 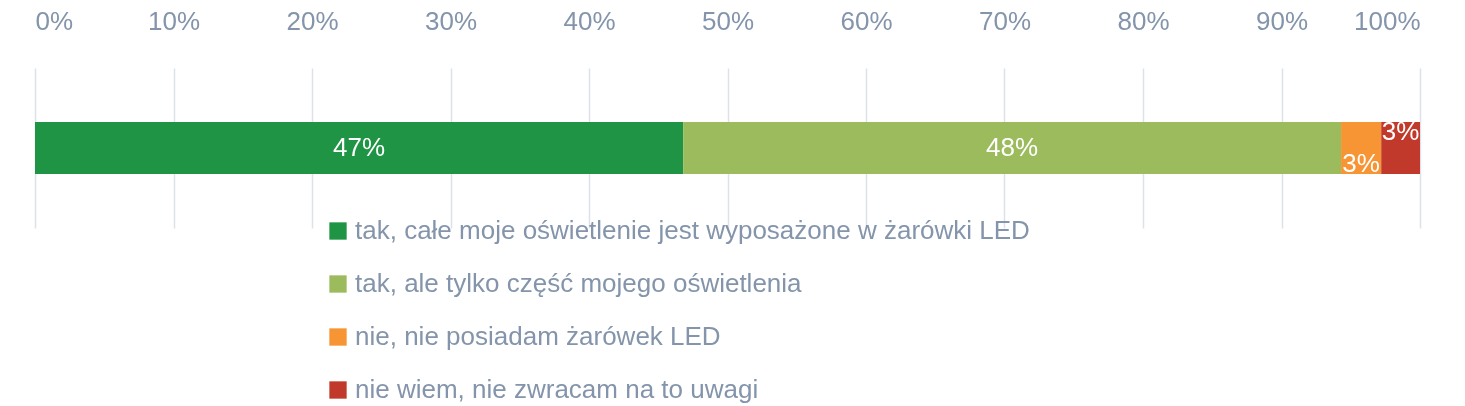 I want to click on data-label: 48%, so click(x=1012, y=147).